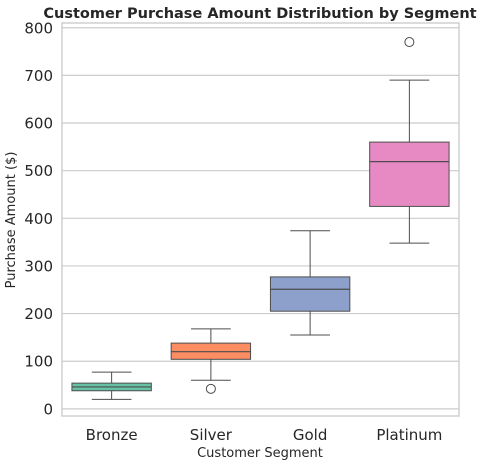 The height and width of the screenshot is (466, 480). What do you see at coordinates (38, 124) in the screenshot?
I see `y-tick-label-600: 600` at bounding box center [38, 124].